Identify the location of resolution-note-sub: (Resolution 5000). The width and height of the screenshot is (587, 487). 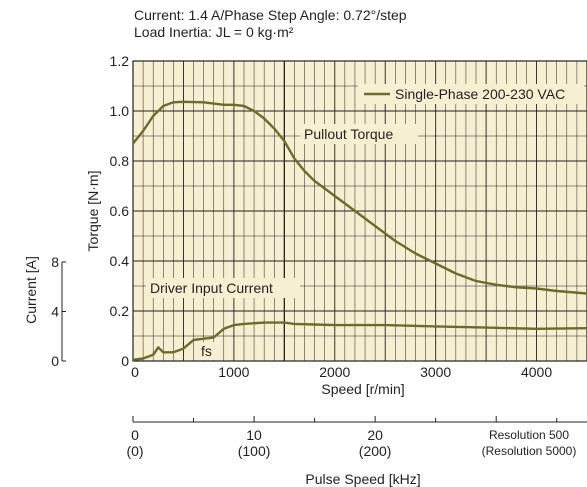
(529, 451).